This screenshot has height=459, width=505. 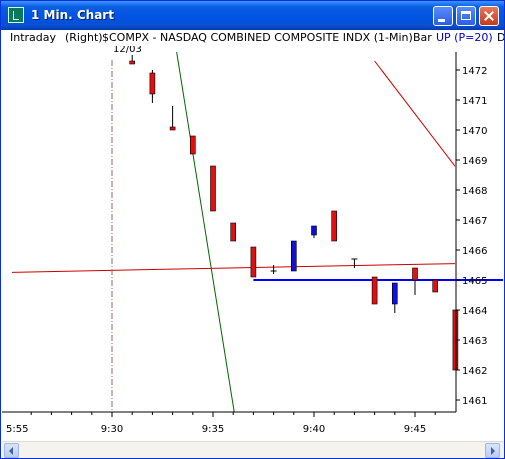 What do you see at coordinates (464, 37) in the screenshot?
I see `info-study: UP (P=20)` at bounding box center [464, 37].